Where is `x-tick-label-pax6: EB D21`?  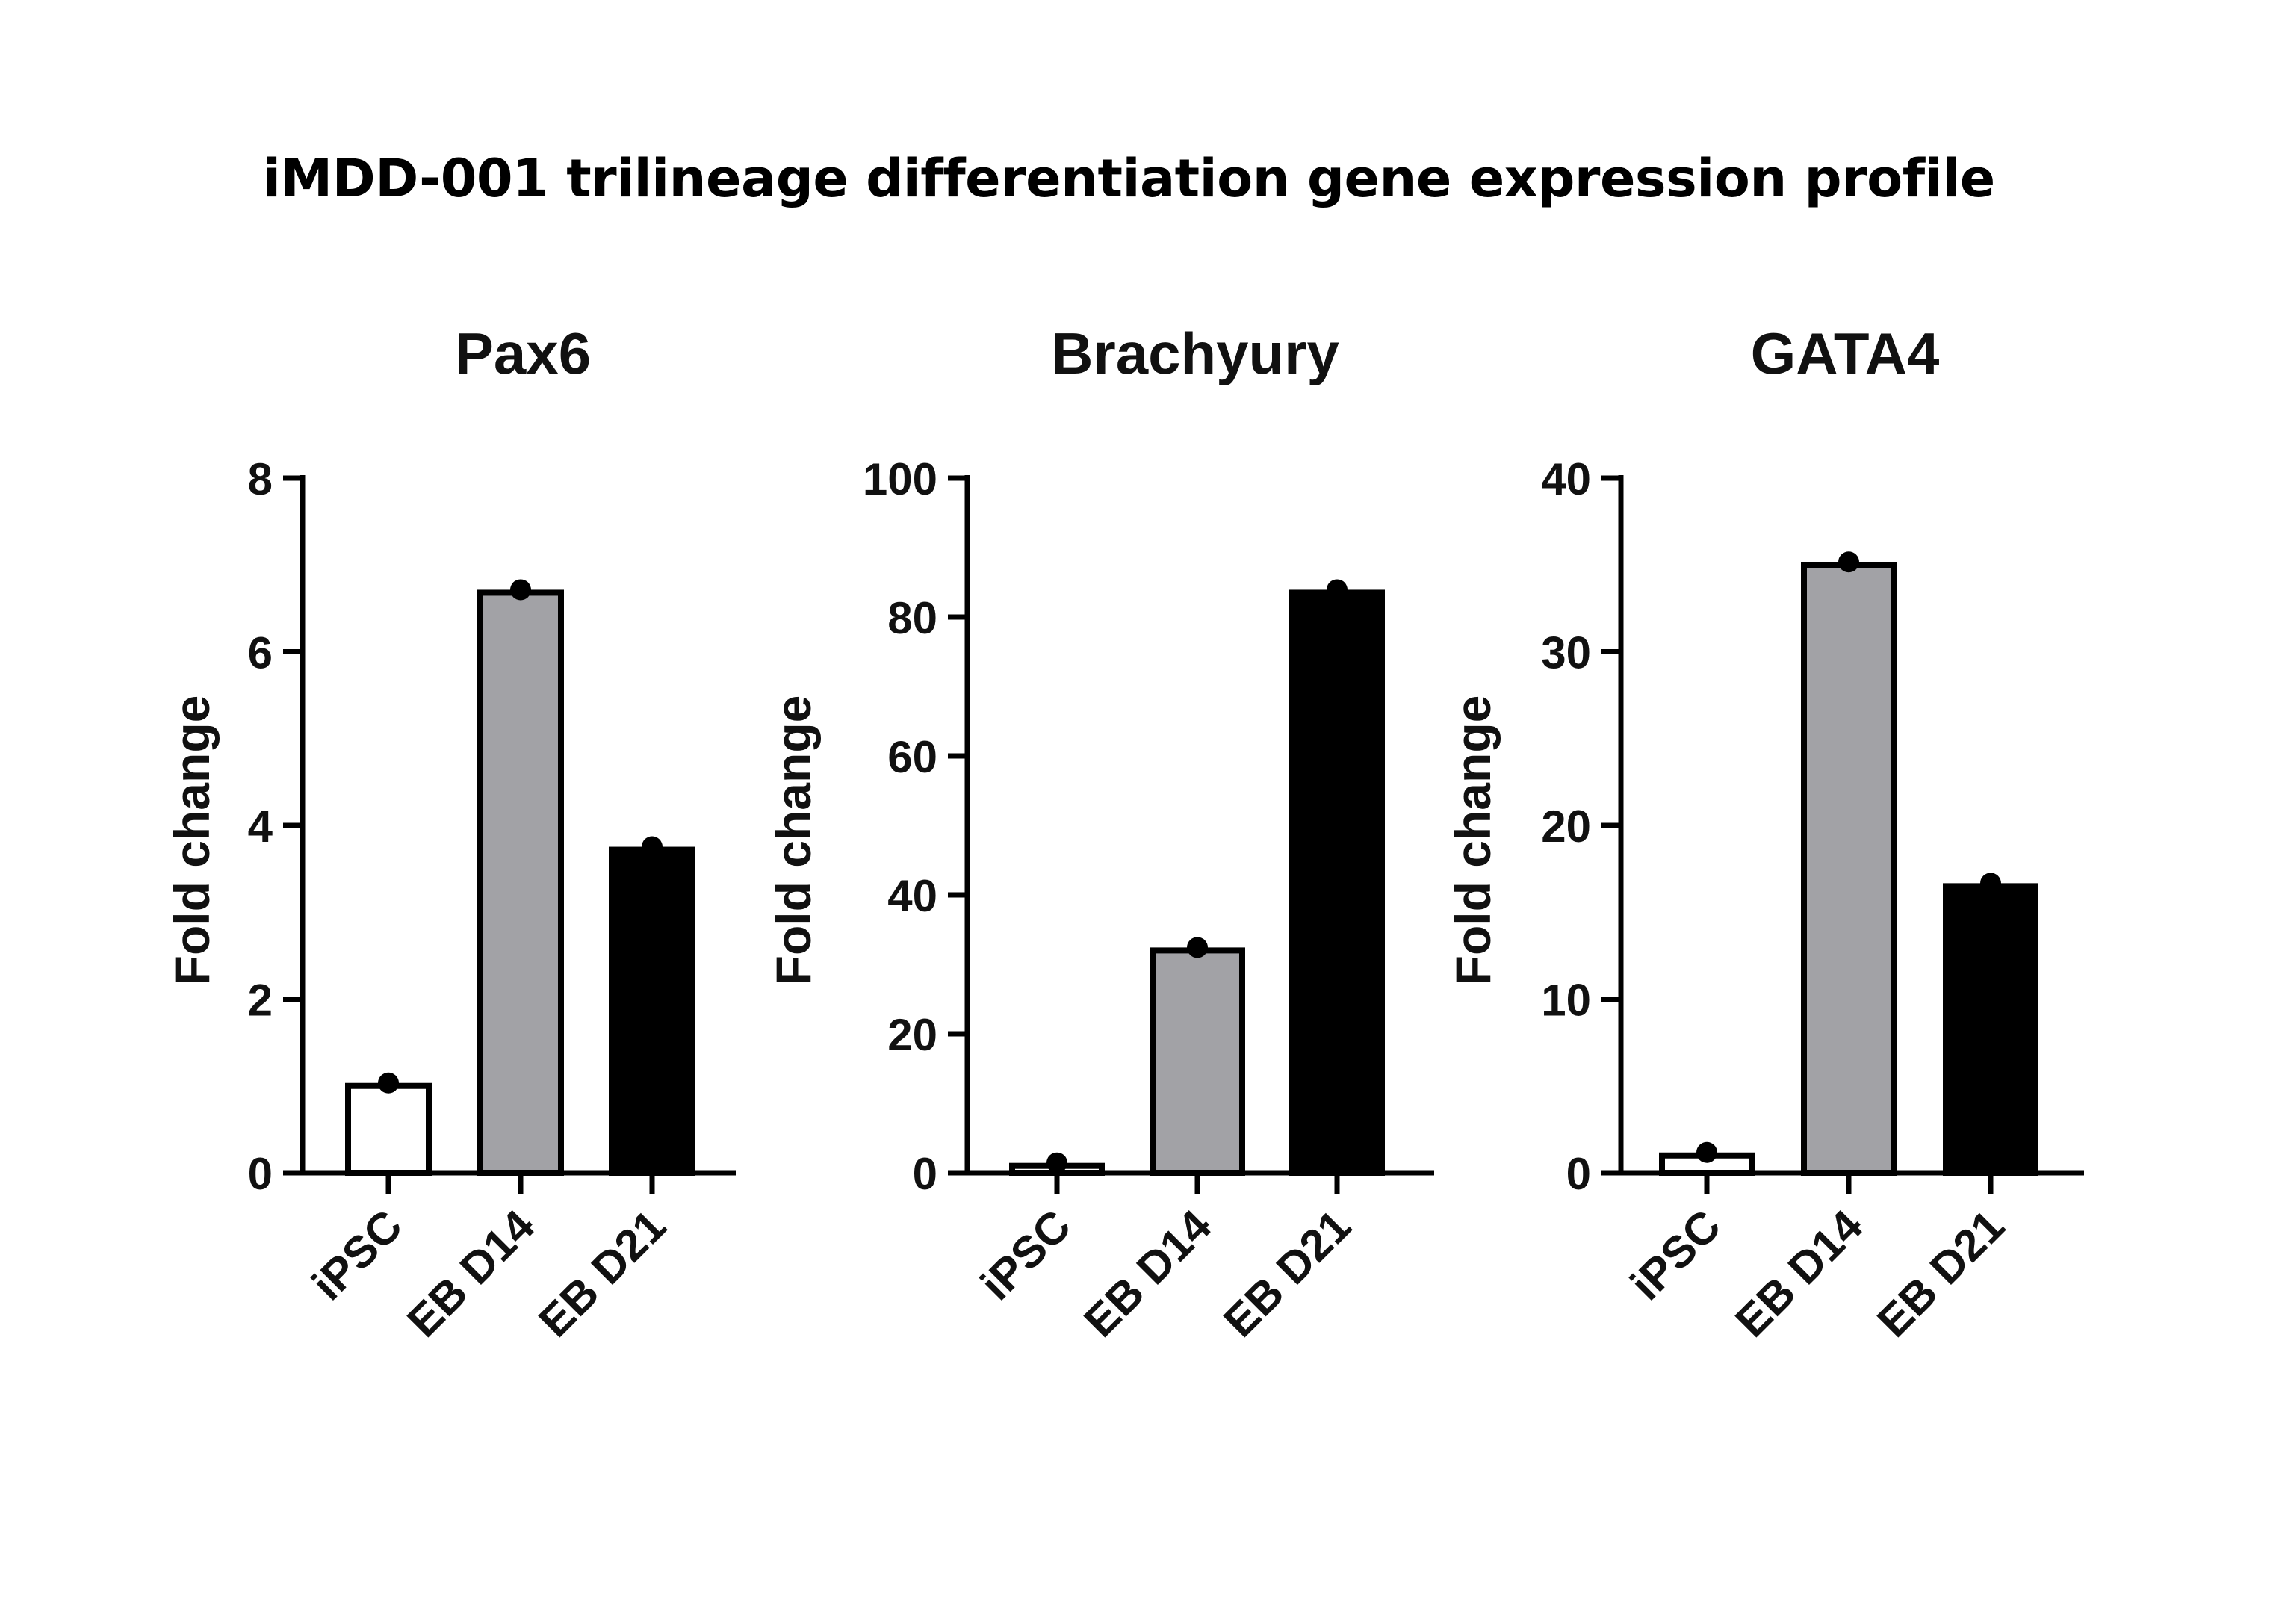
x-tick-label-pax6: EB D21 is located at coordinates (602, 1273).